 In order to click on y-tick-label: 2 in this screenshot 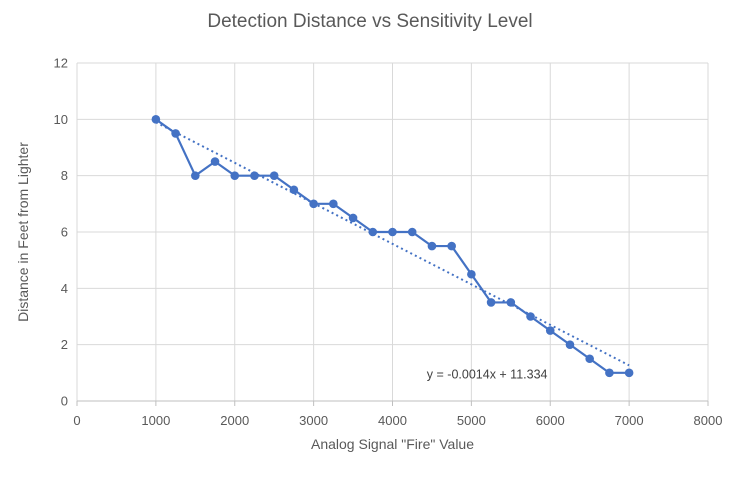, I will do `click(64, 344)`.